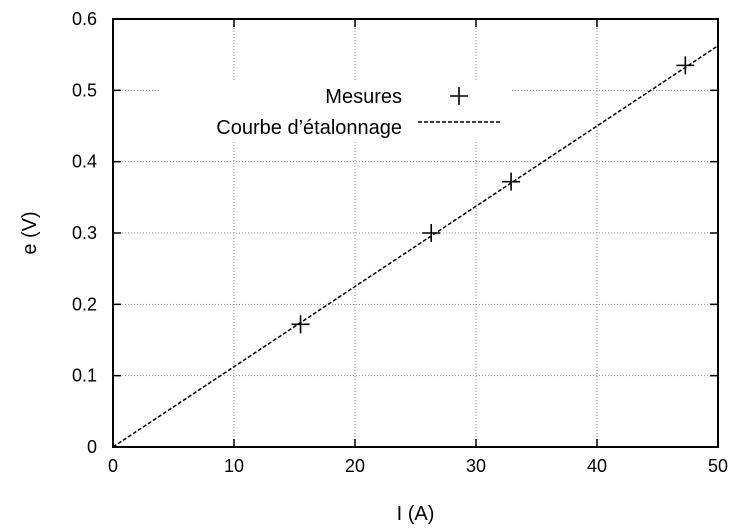 Image resolution: width=737 pixels, height=531 pixels. Describe the element at coordinates (718, 466) in the screenshot. I see `x-tick-label: 50` at that location.